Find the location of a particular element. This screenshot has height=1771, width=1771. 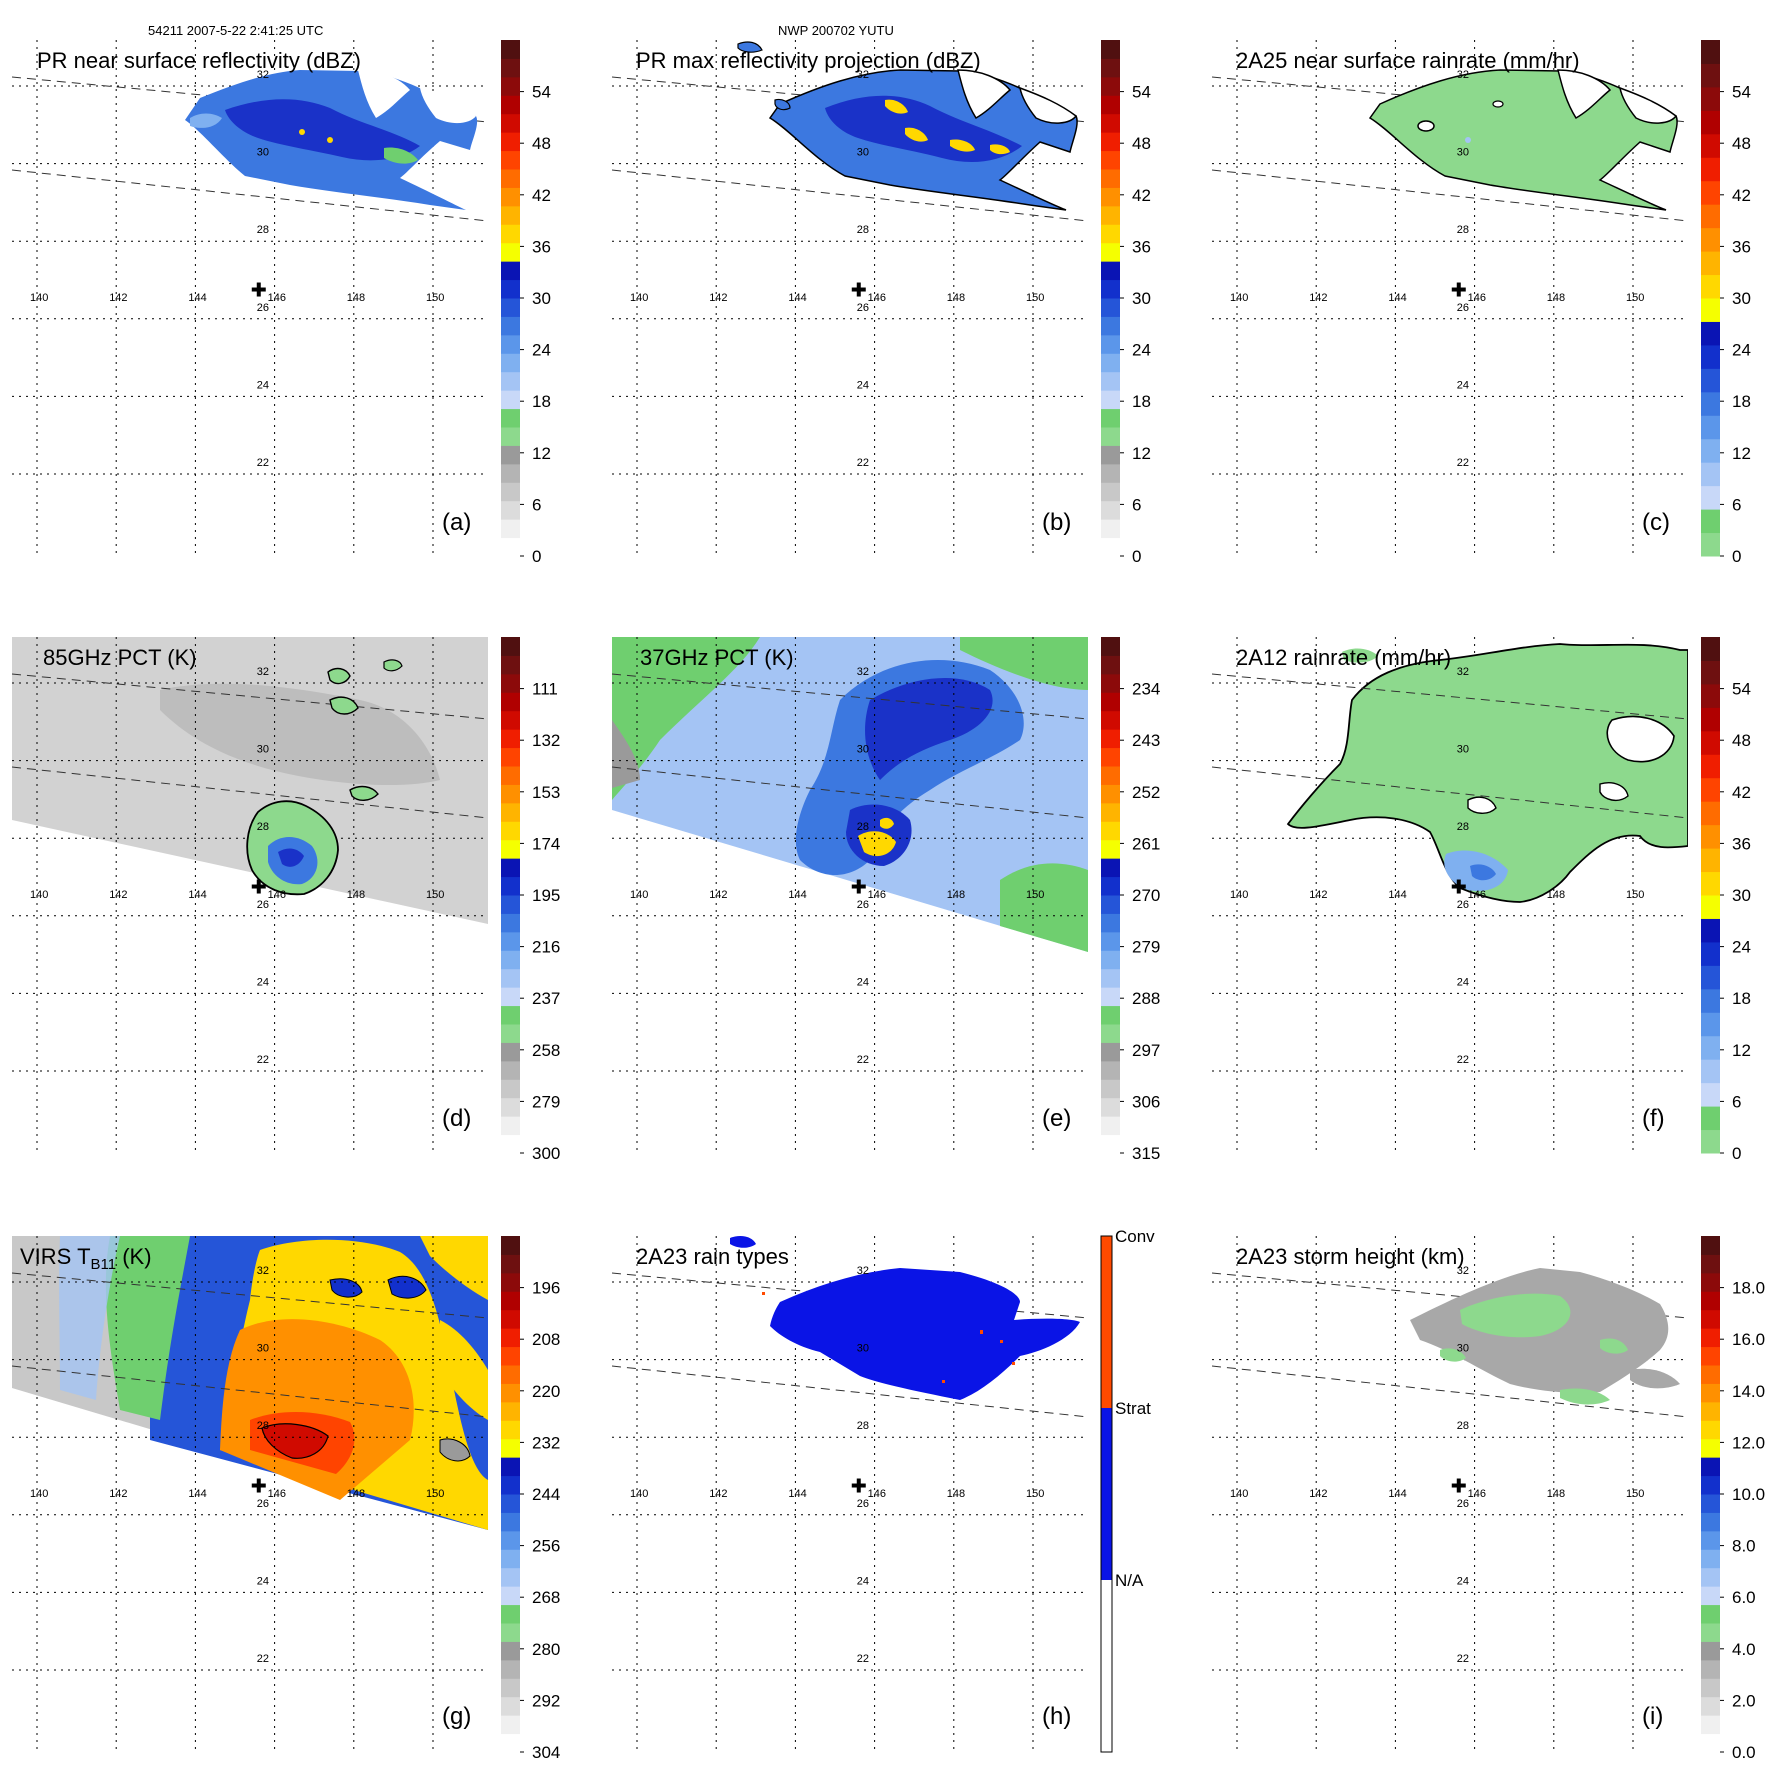

colorbar-label: 304 is located at coordinates (546, 1752).